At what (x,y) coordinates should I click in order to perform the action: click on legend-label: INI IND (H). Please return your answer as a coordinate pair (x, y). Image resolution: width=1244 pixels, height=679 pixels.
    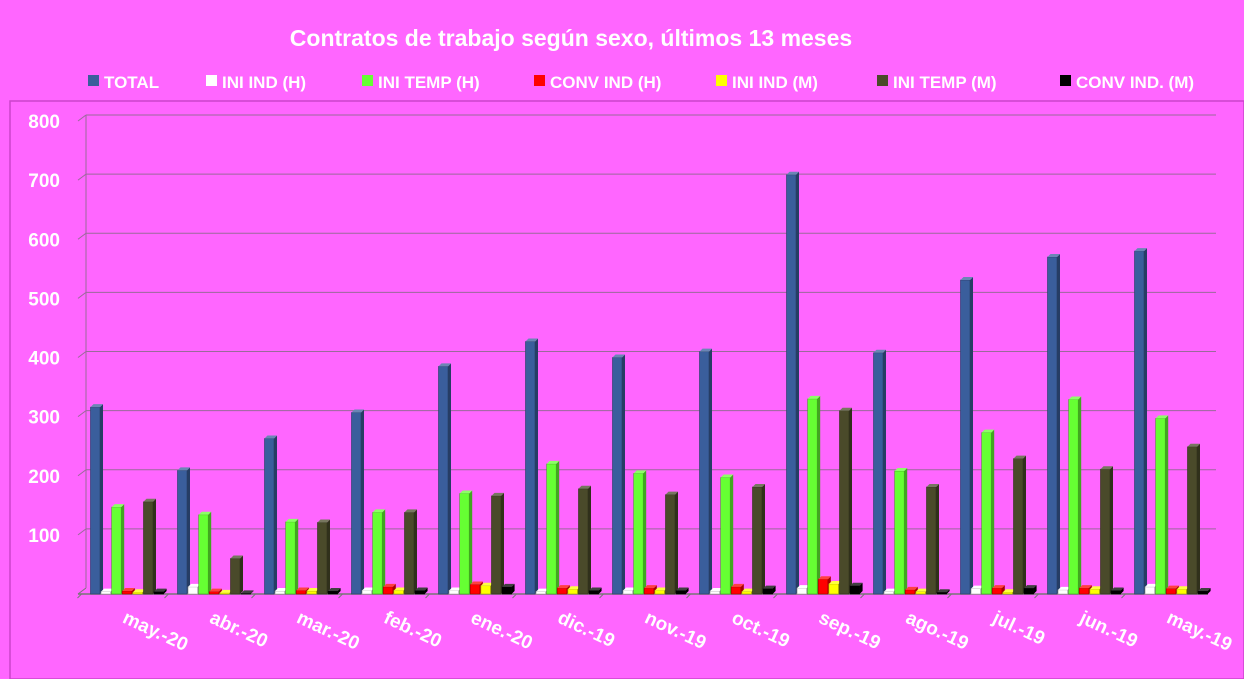
    Looking at the image, I should click on (264, 82).